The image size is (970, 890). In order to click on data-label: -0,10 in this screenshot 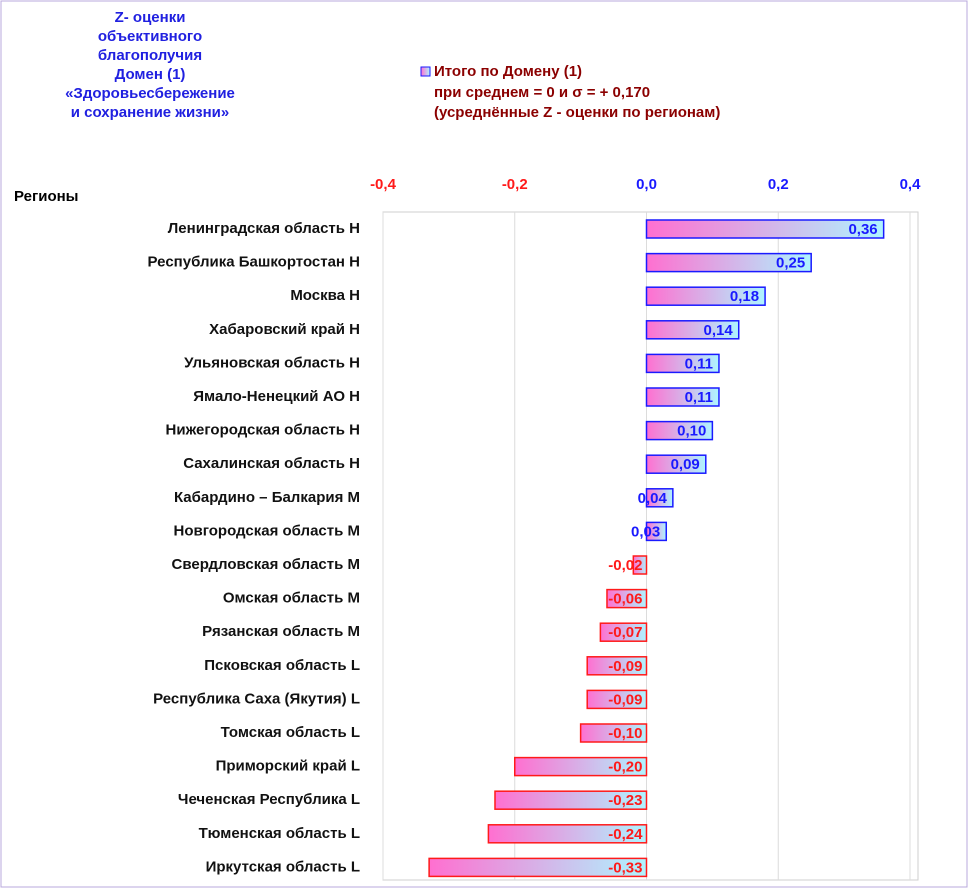, I will do `click(625, 733)`.